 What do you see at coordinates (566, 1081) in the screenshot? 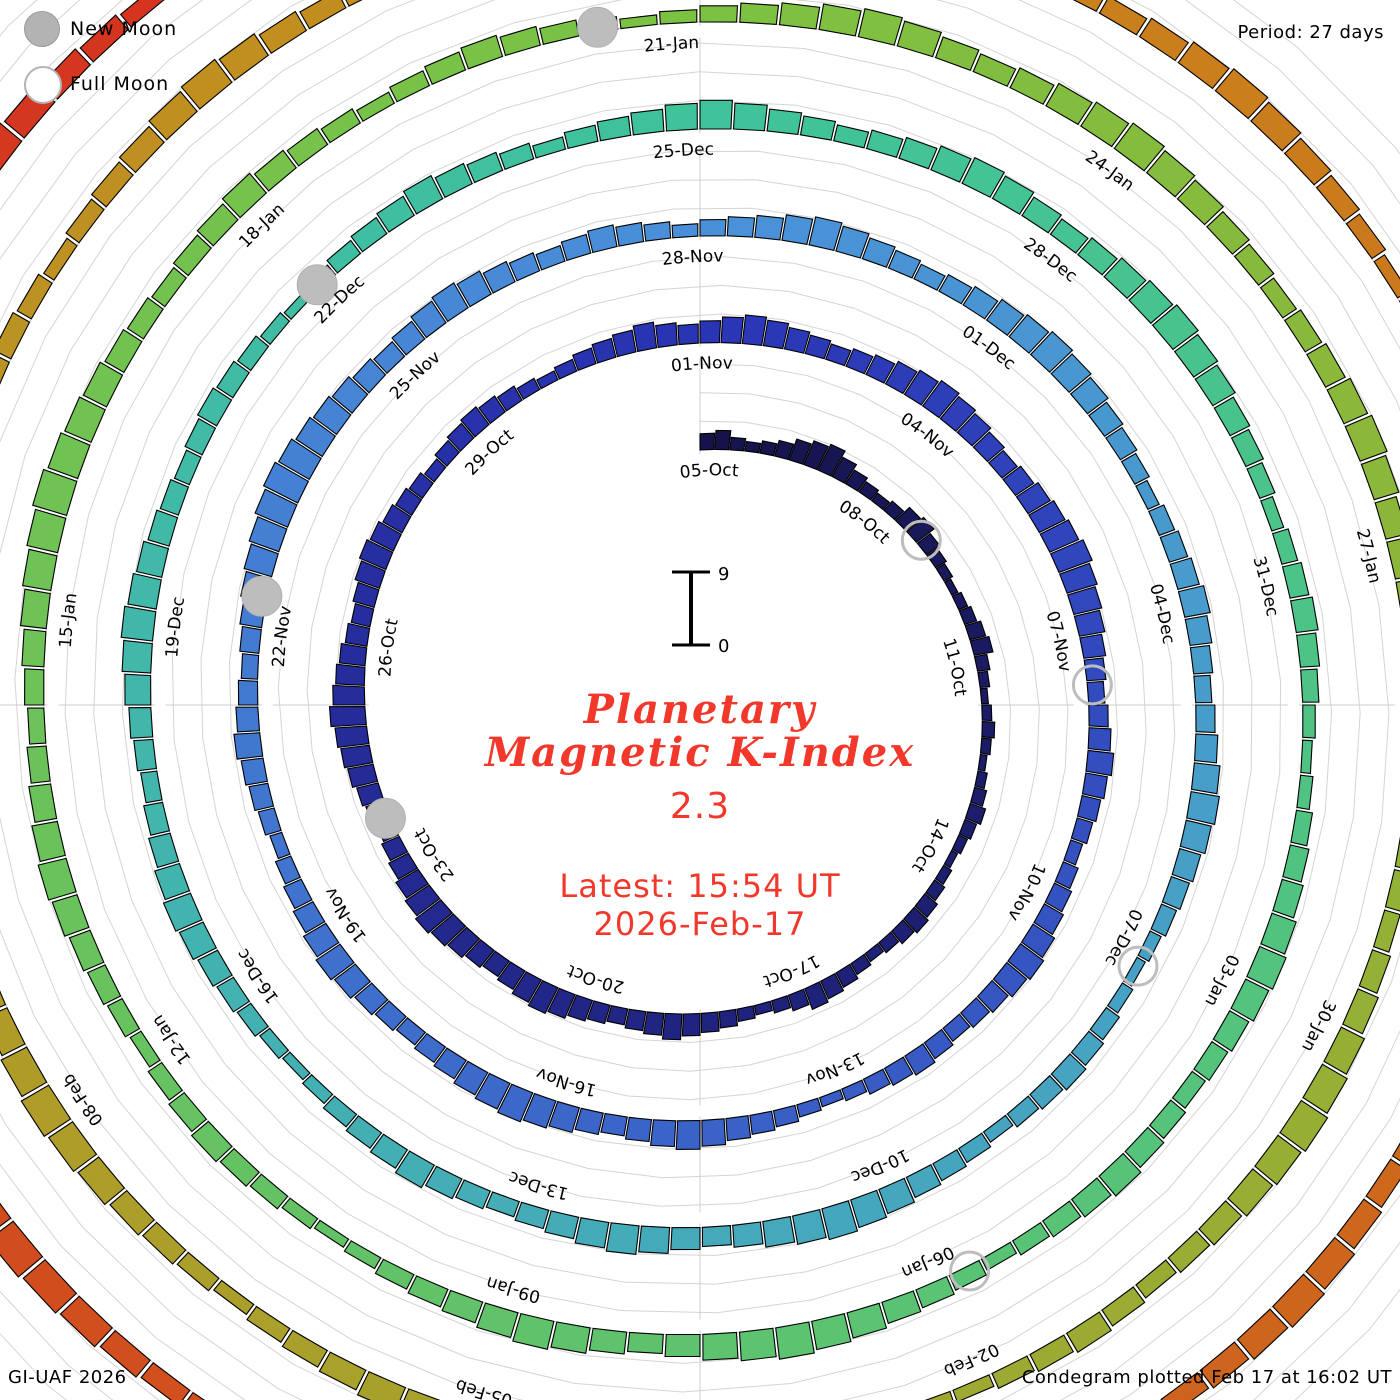
I see `spiral-date-label: 16-Nov` at bounding box center [566, 1081].